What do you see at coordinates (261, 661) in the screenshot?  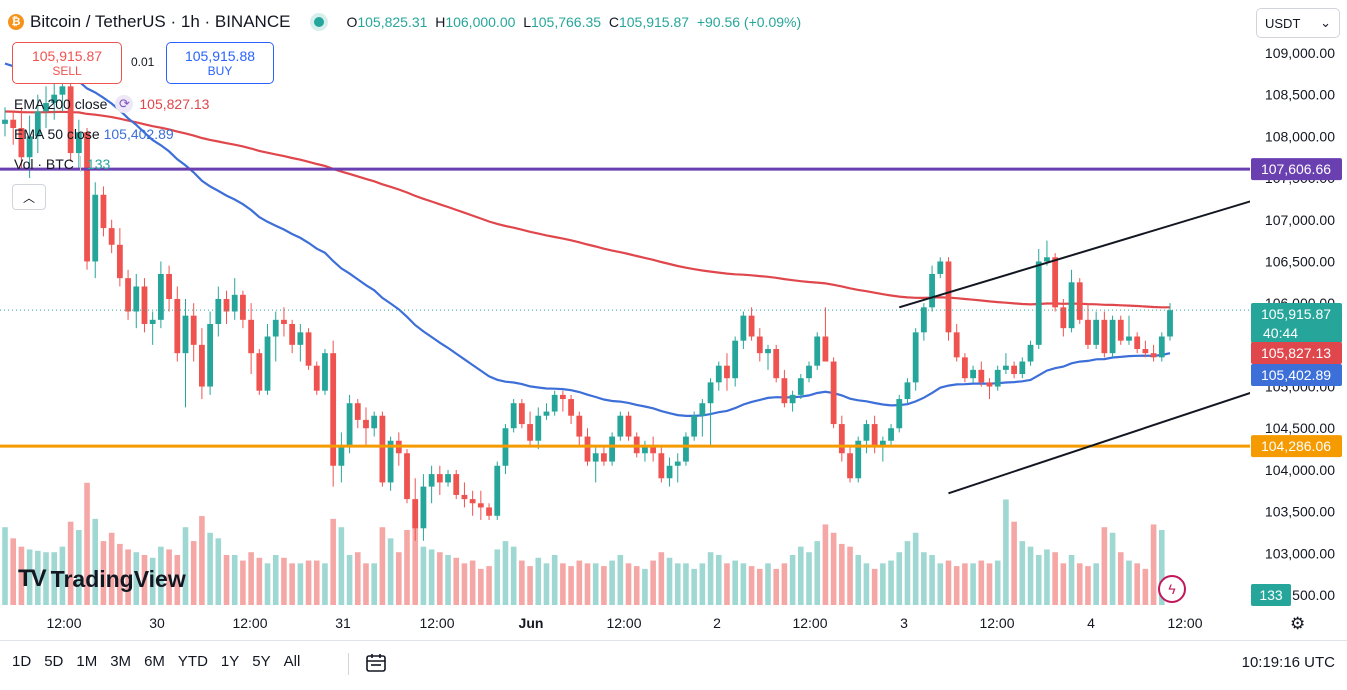 I see `range-5y: 5Y` at bounding box center [261, 661].